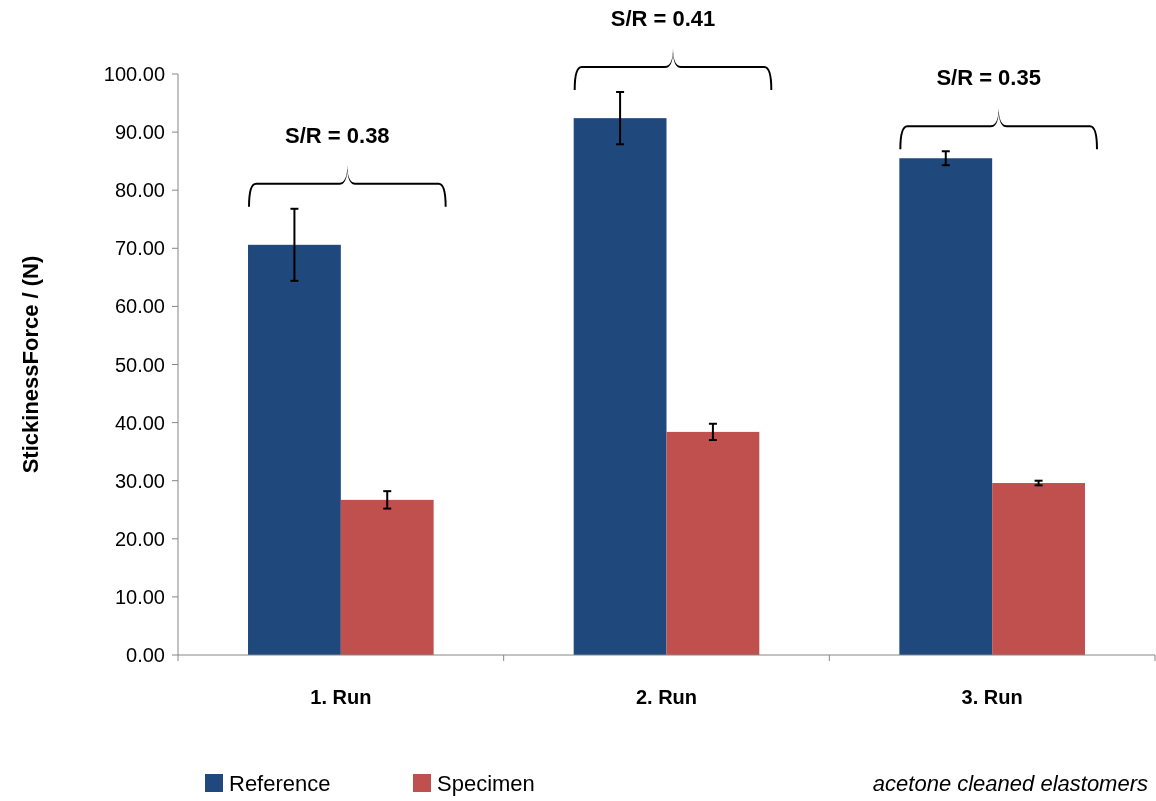 This screenshot has width=1156, height=801. Describe the element at coordinates (30, 364) in the screenshot. I see `y-axis-title: StickinessForce / (N)` at that location.